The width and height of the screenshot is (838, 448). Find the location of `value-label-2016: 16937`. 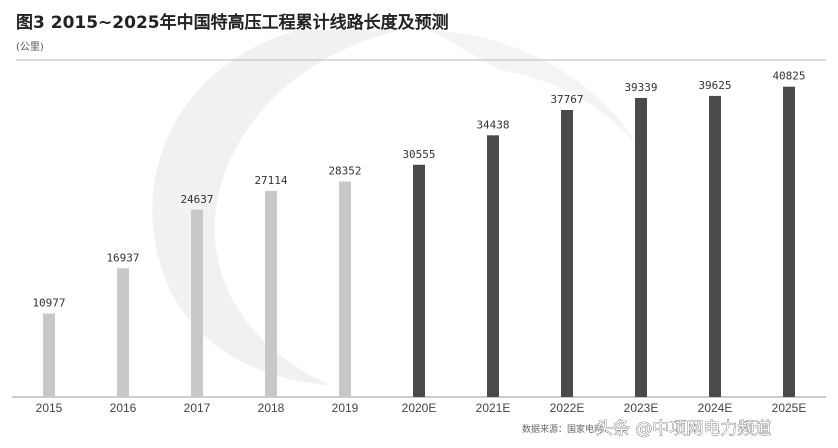

value-label-2016: 16937 is located at coordinates (122, 257).